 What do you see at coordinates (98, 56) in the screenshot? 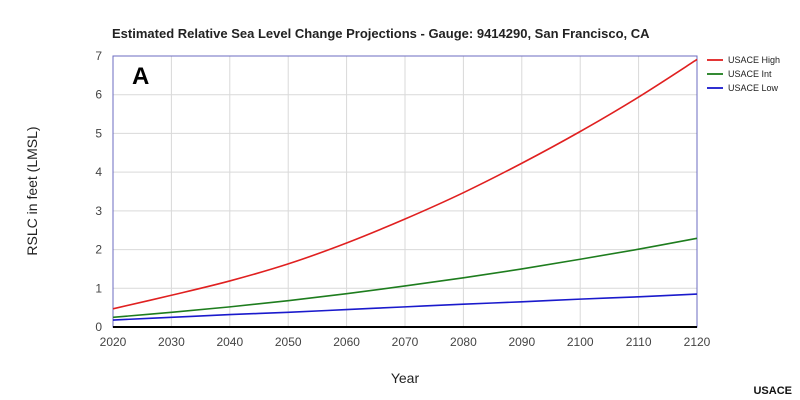
I see `y-tick-label-7: 7` at bounding box center [98, 56].